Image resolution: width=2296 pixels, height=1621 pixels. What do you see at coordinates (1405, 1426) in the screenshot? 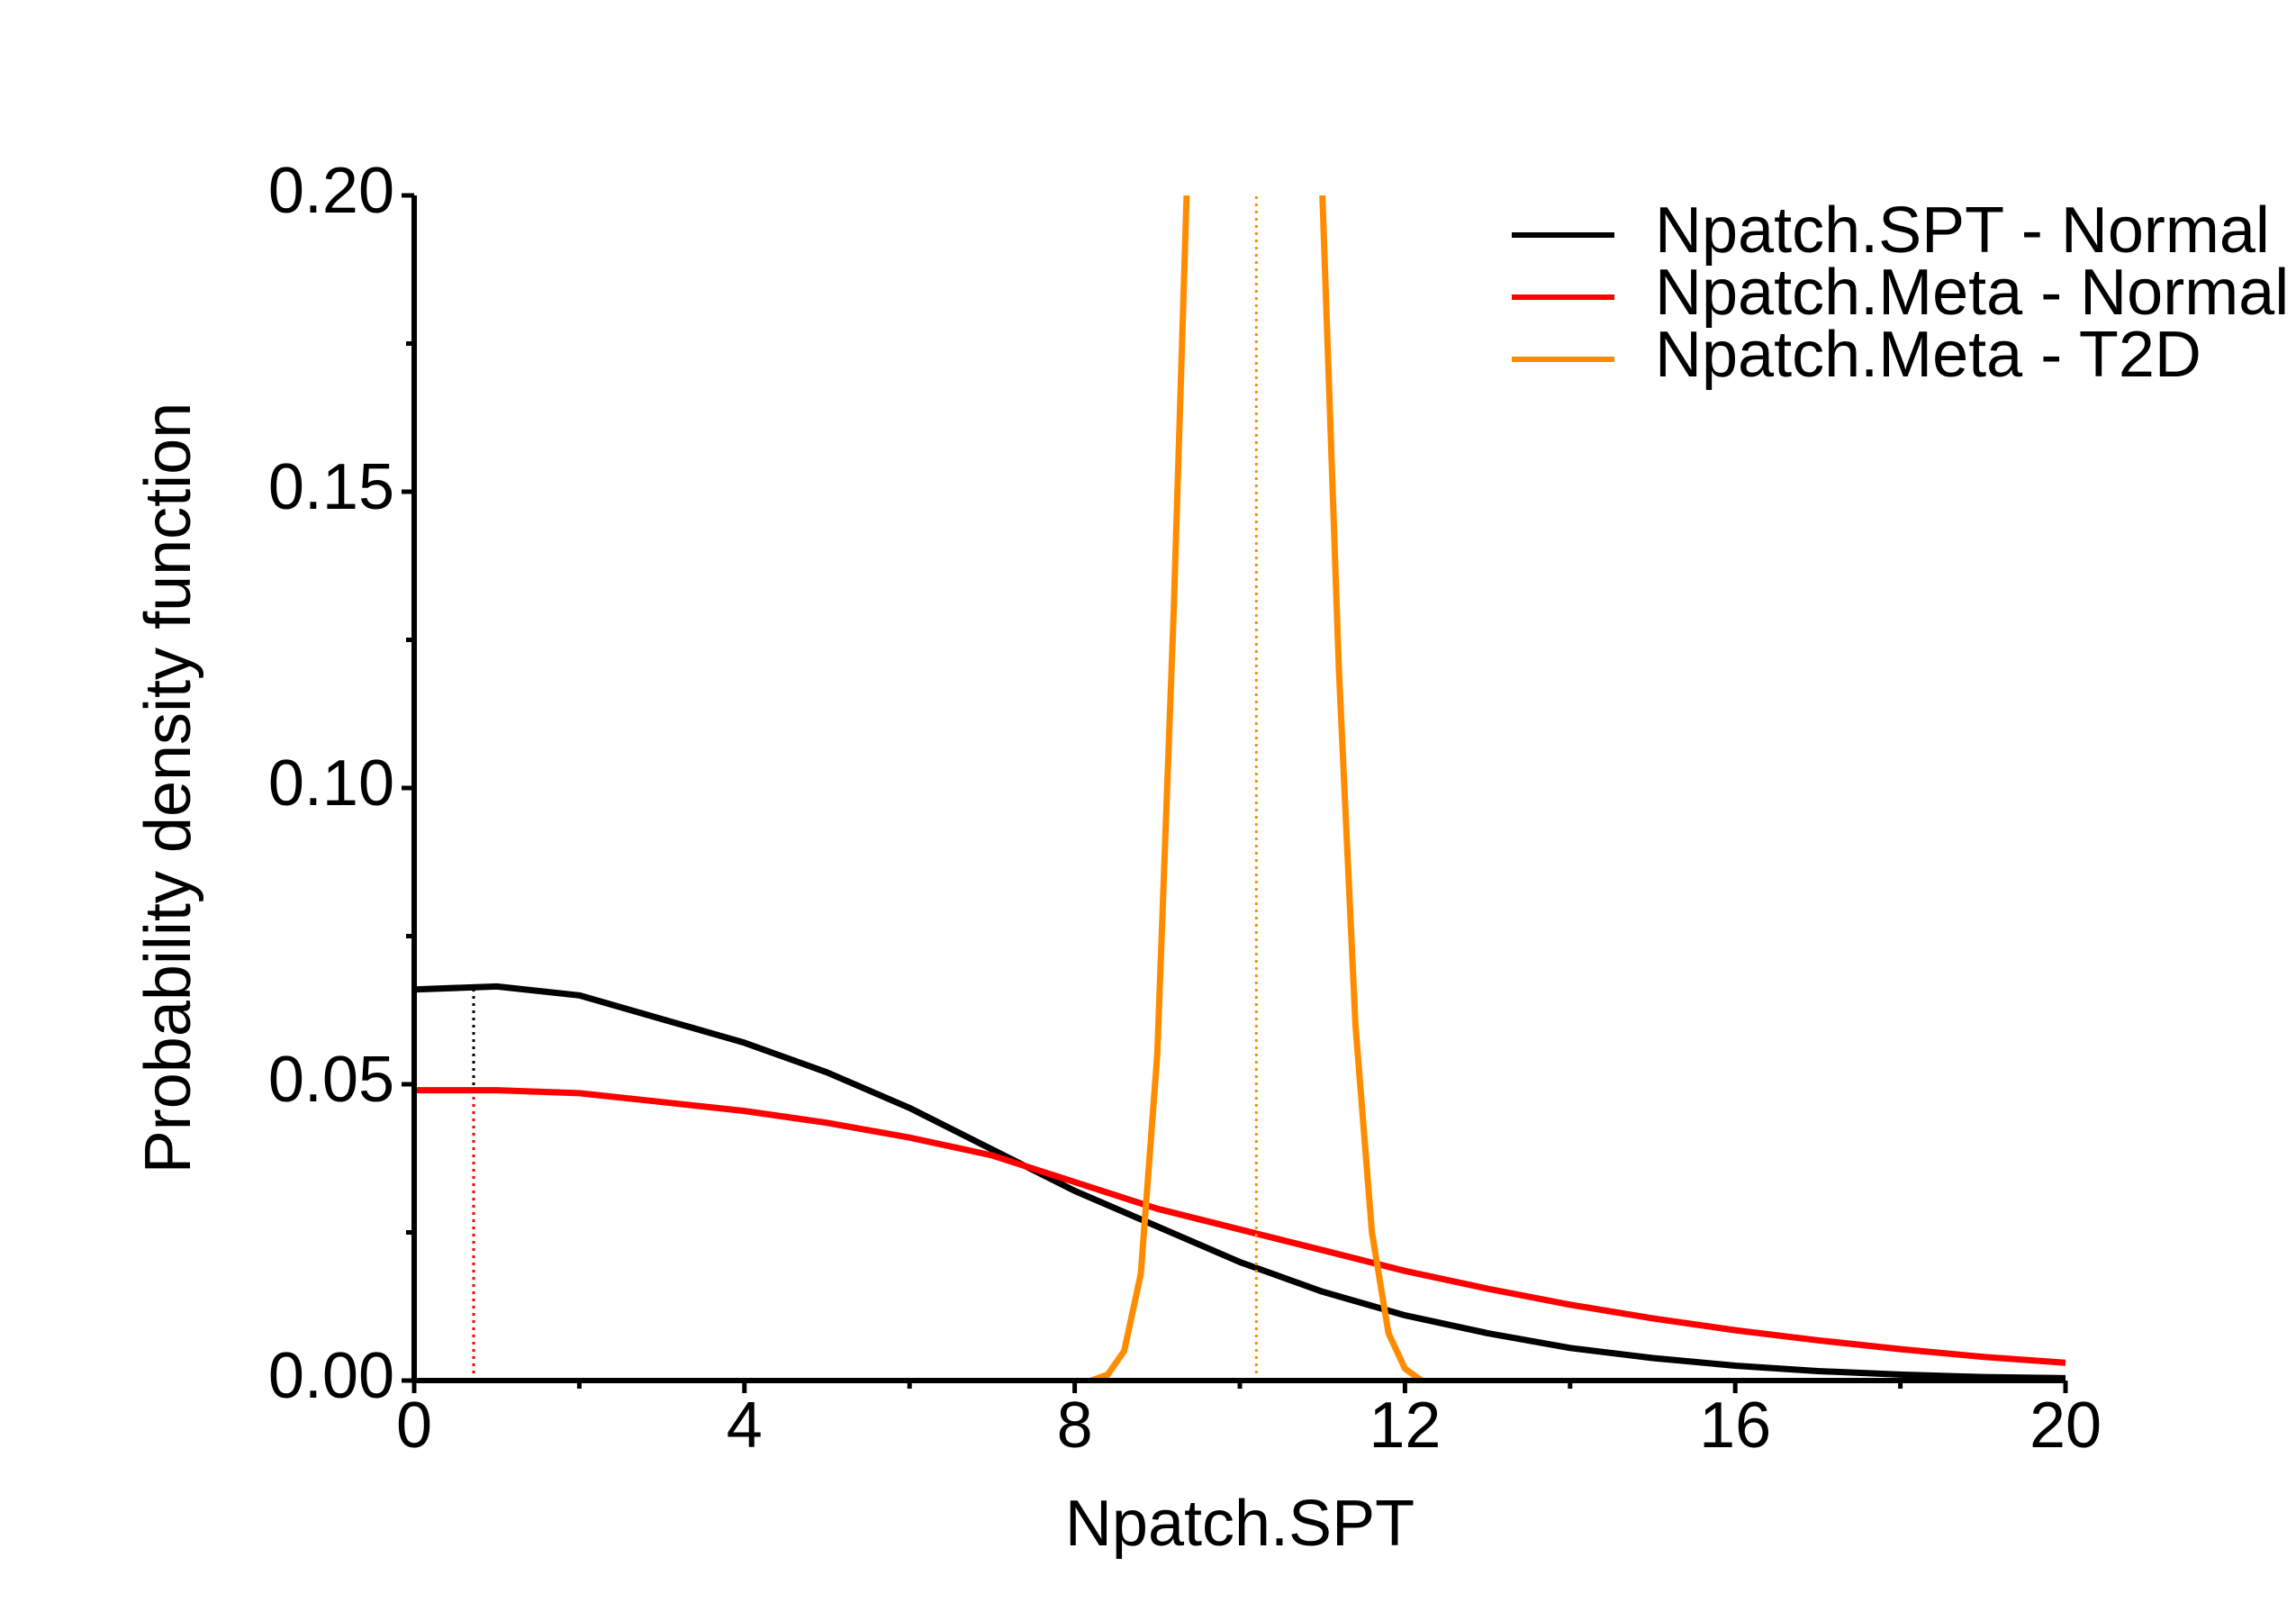
I see `x-tick-label: 12` at bounding box center [1405, 1426].